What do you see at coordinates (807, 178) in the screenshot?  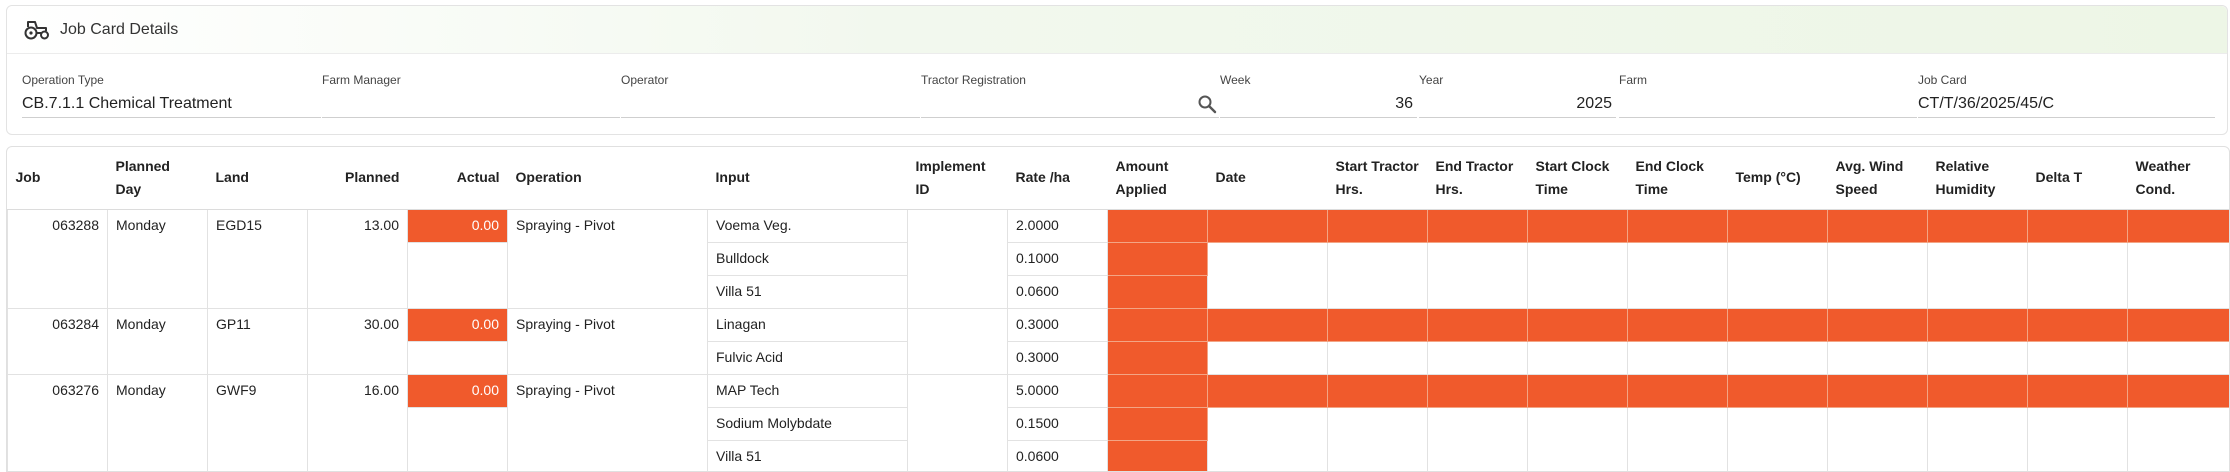 I see `col-input: Input` at bounding box center [807, 178].